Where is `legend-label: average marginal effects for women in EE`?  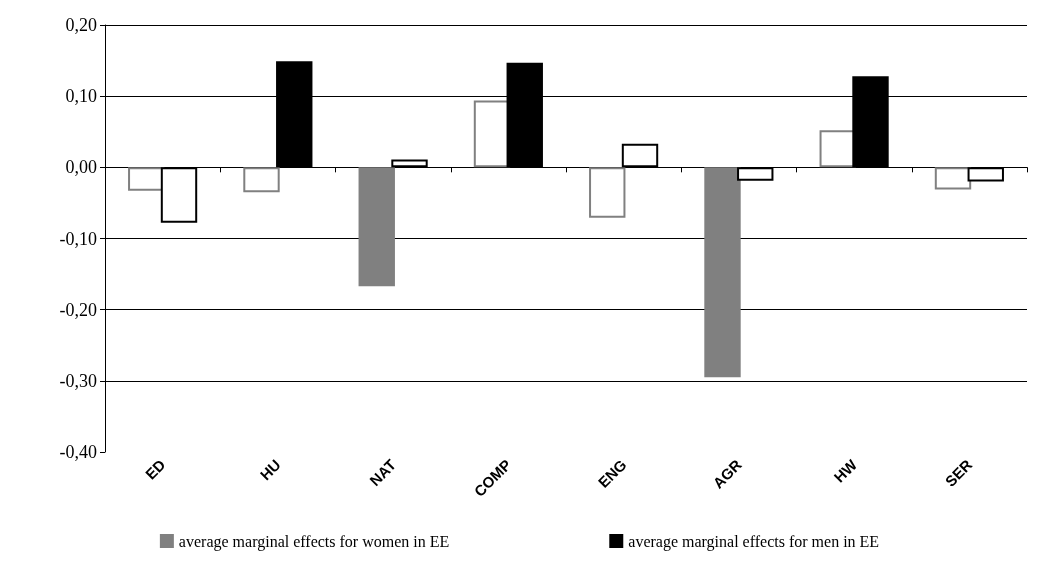 legend-label: average marginal effects for women in EE is located at coordinates (314, 541).